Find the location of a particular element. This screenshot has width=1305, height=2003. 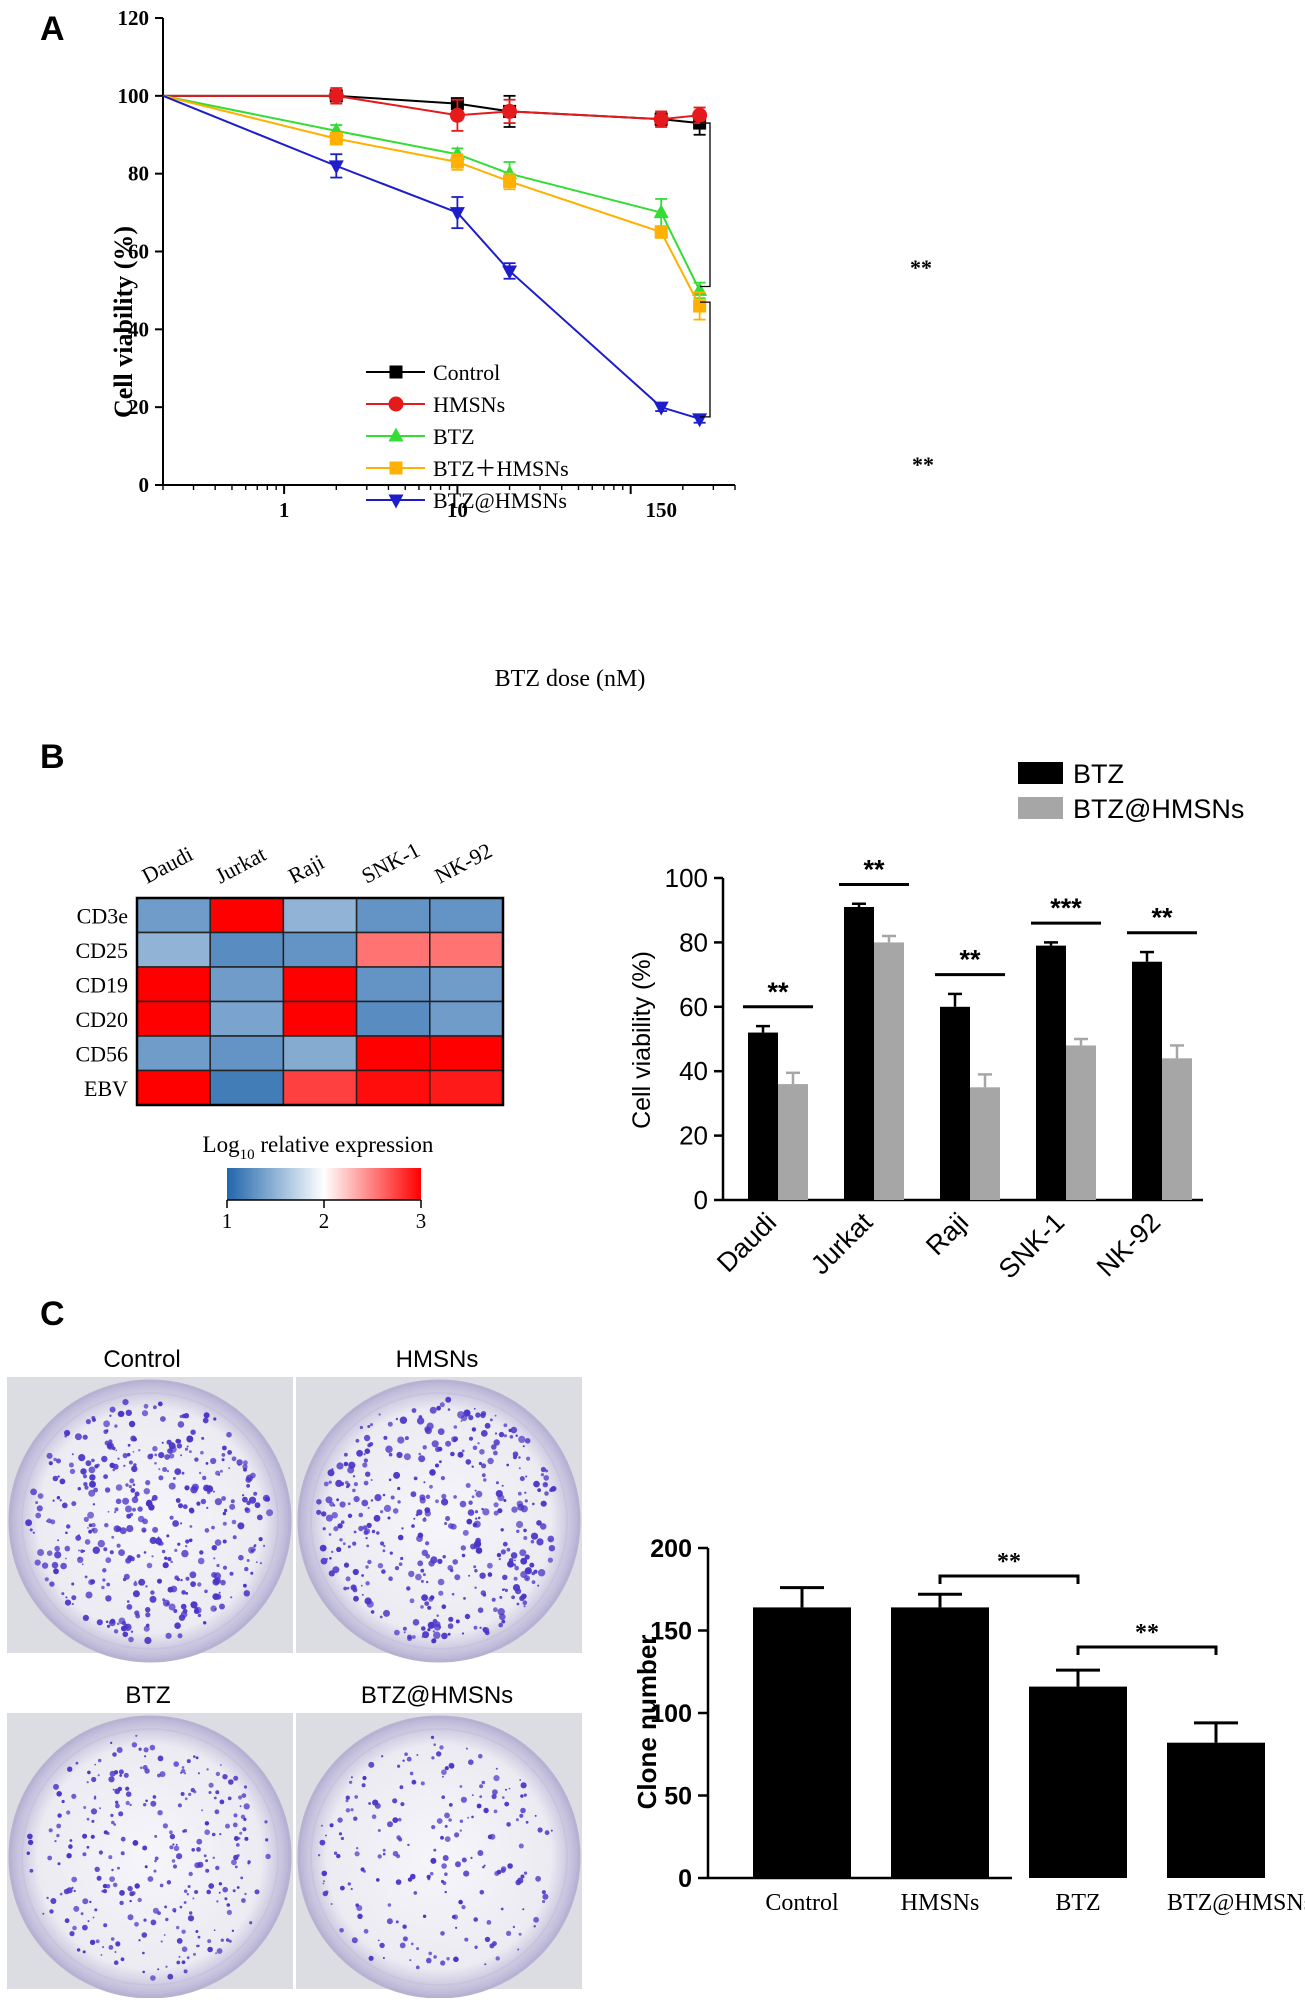

heatmap-column-label: Raji is located at coordinates (306, 868).